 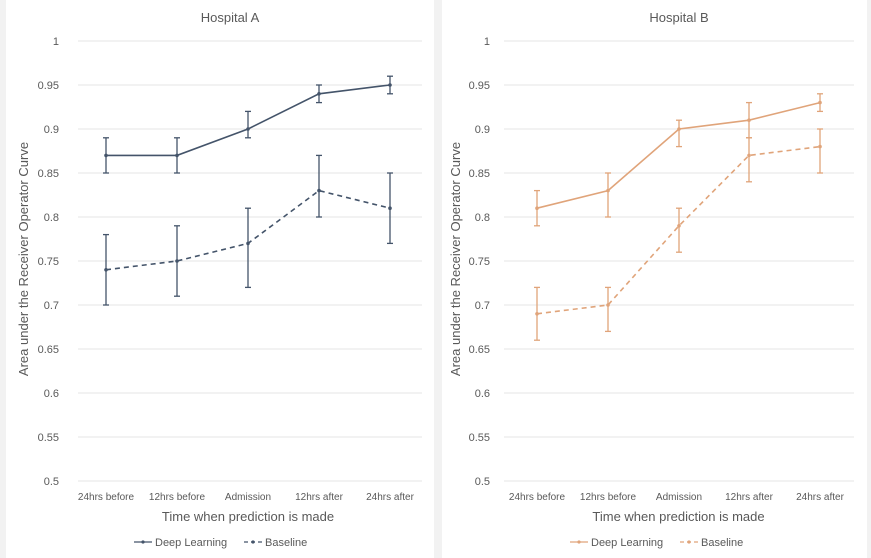 I want to click on chart-title: Hospital A, so click(x=230, y=17).